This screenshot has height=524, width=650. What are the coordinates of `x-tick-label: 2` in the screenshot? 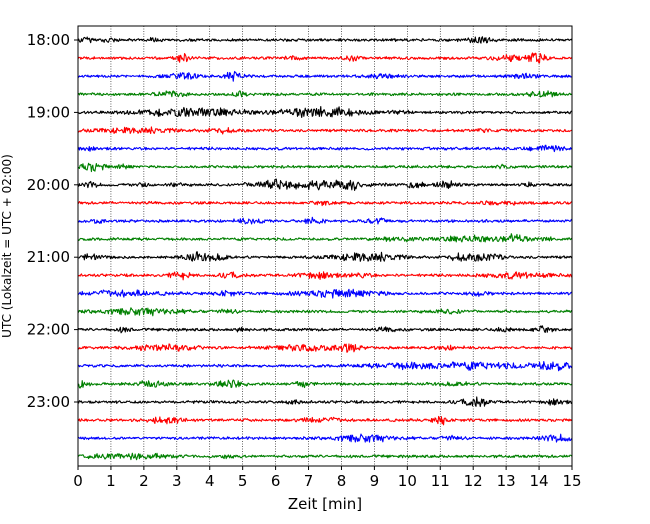 It's located at (144, 481).